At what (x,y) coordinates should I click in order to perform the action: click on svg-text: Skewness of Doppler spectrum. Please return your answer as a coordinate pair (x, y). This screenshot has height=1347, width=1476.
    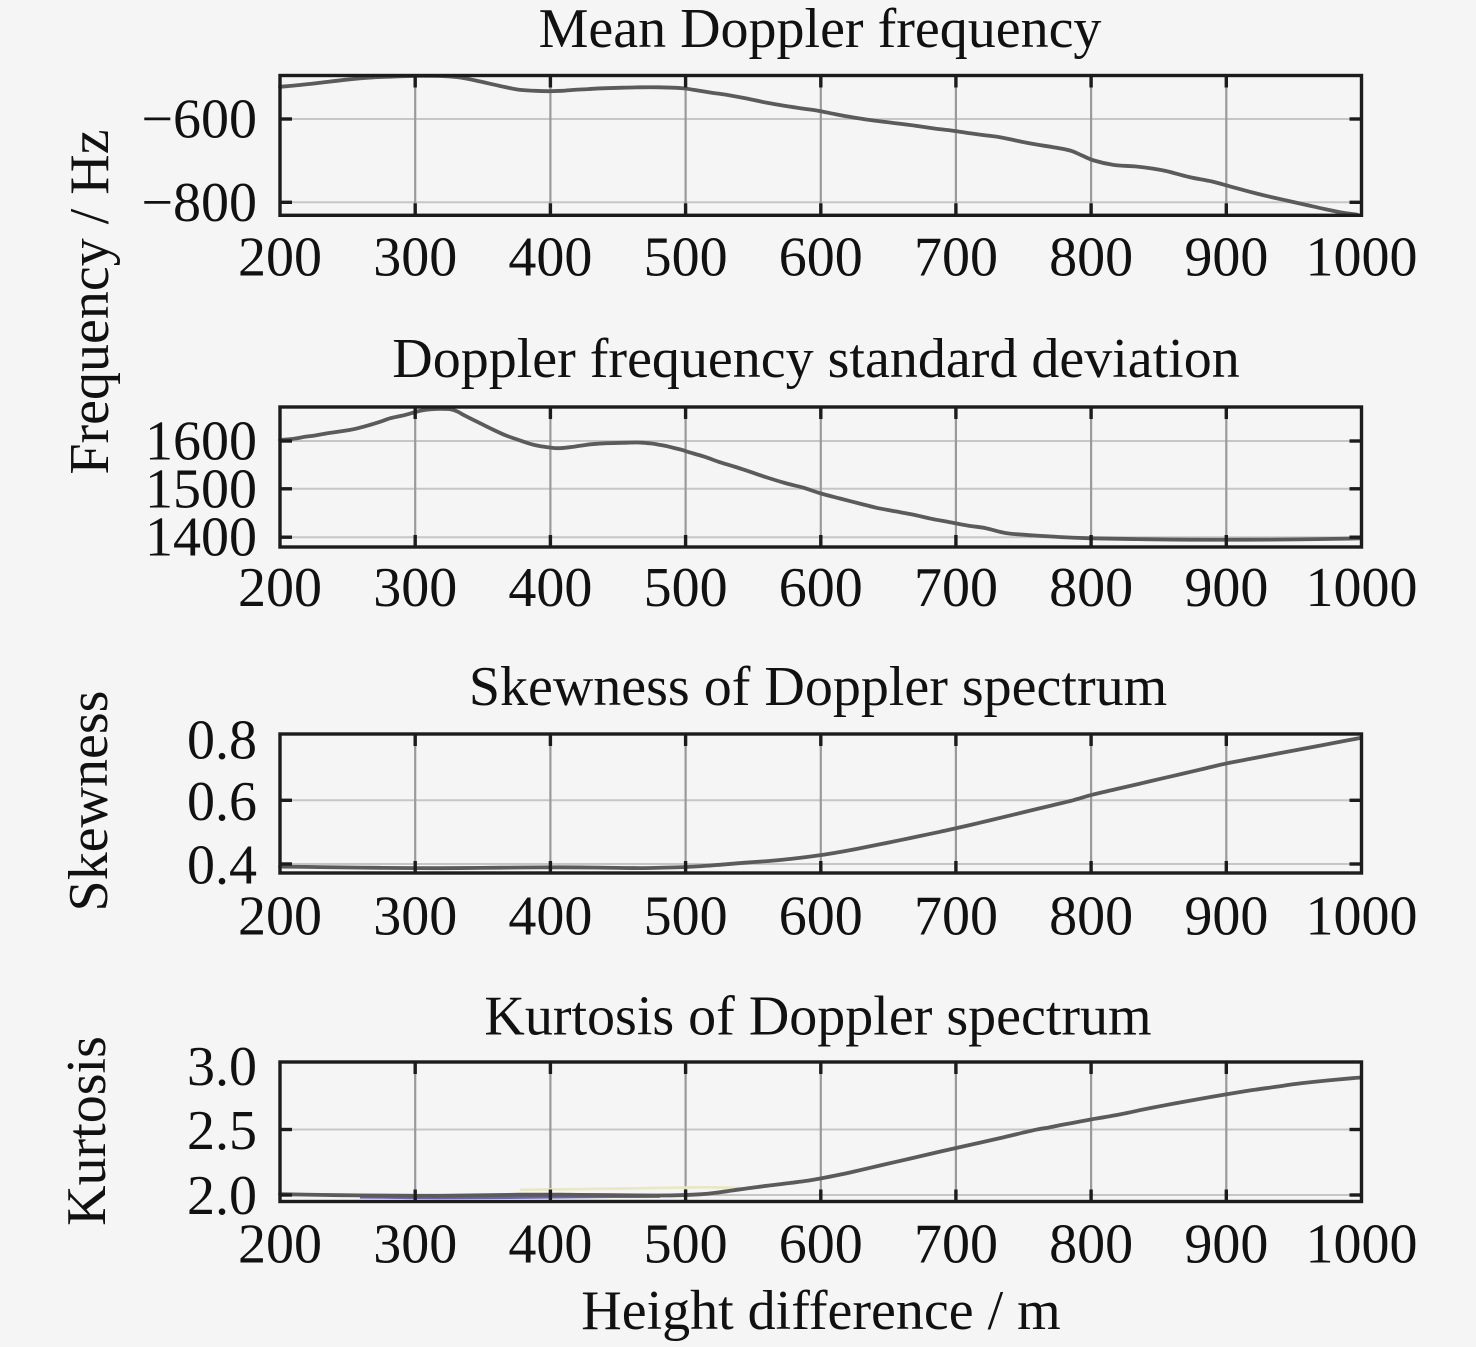
    Looking at the image, I should click on (818, 687).